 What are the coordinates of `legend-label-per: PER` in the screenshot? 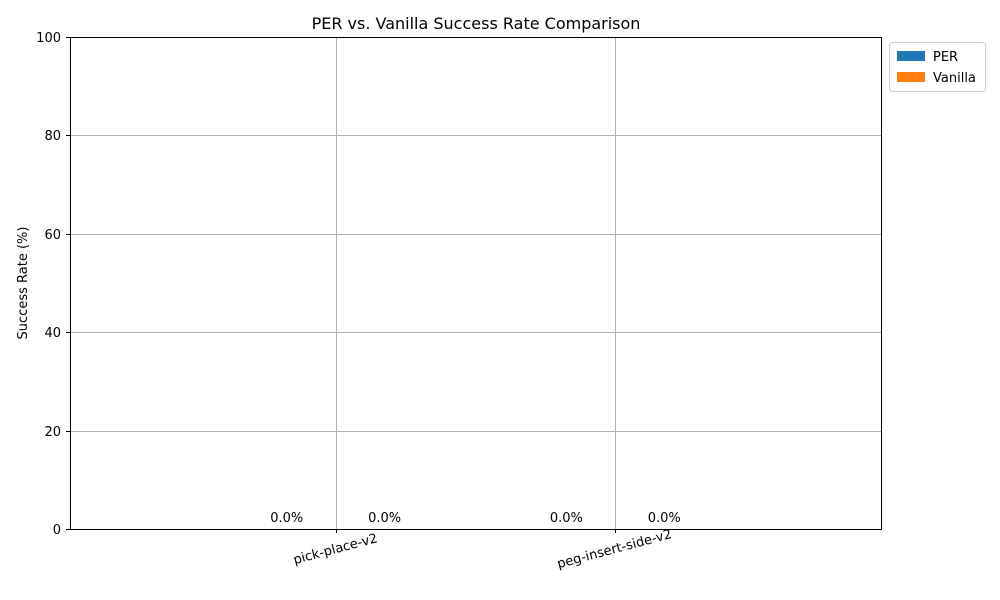 It's located at (945, 57).